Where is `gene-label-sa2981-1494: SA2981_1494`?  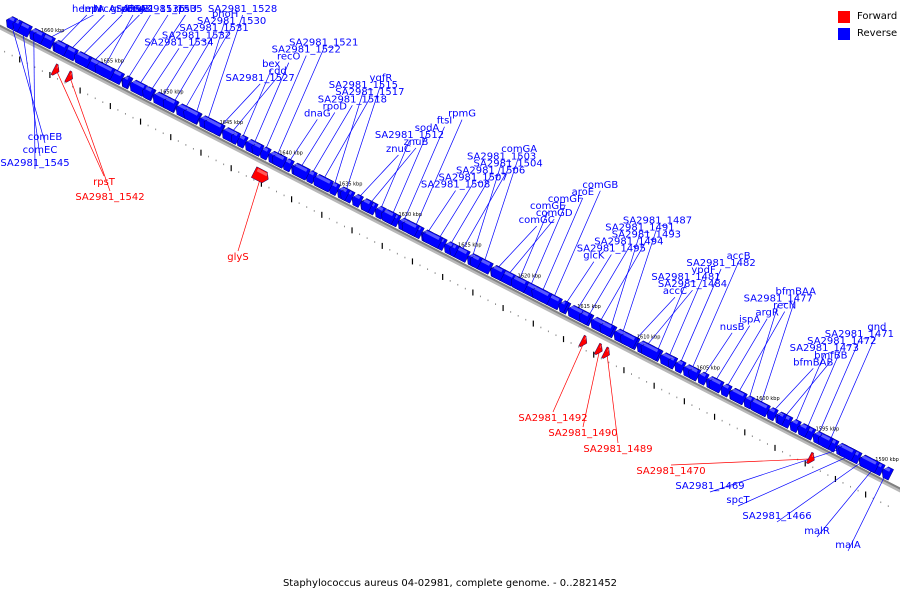
gene-label-sa2981-1494: SA2981_1494 is located at coordinates (628, 242).